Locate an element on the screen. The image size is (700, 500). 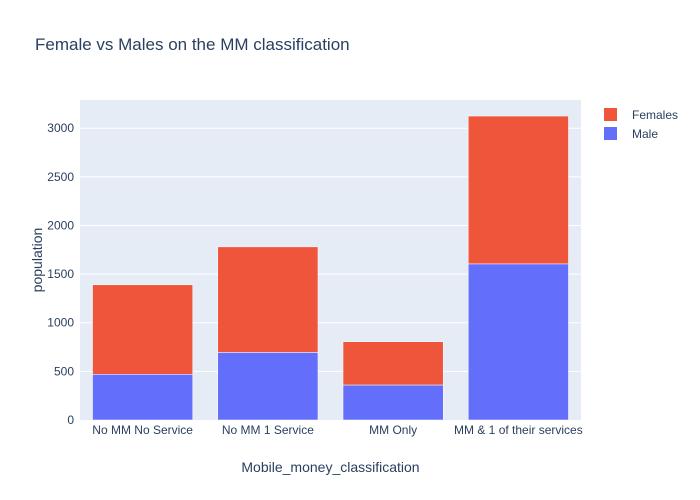
legend-swatch-females is located at coordinates (610, 114).